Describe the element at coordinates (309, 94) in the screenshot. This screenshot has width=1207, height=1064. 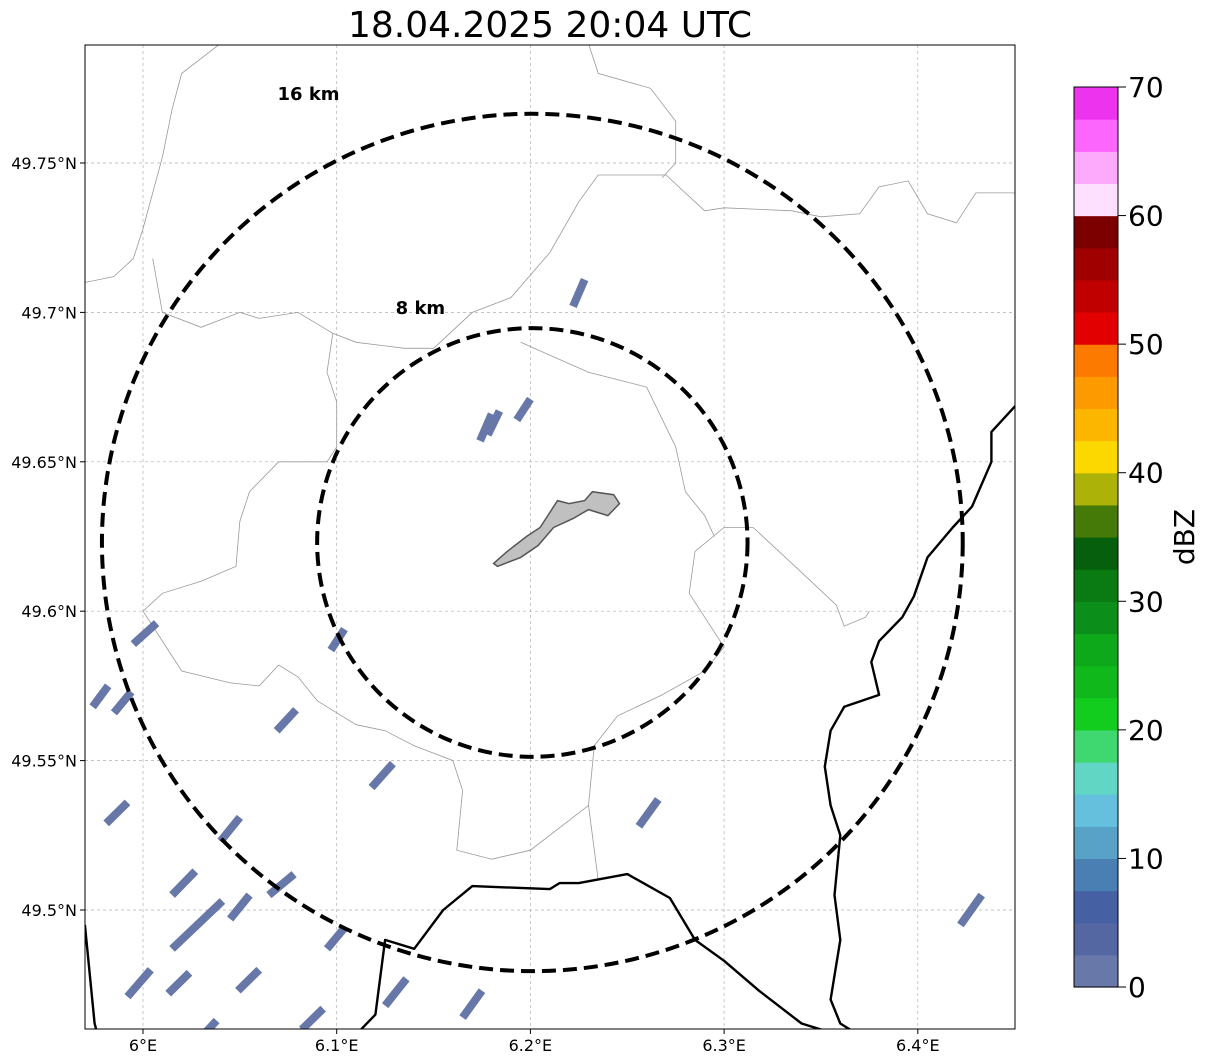
I see `range-ring-label: 16 km` at that location.